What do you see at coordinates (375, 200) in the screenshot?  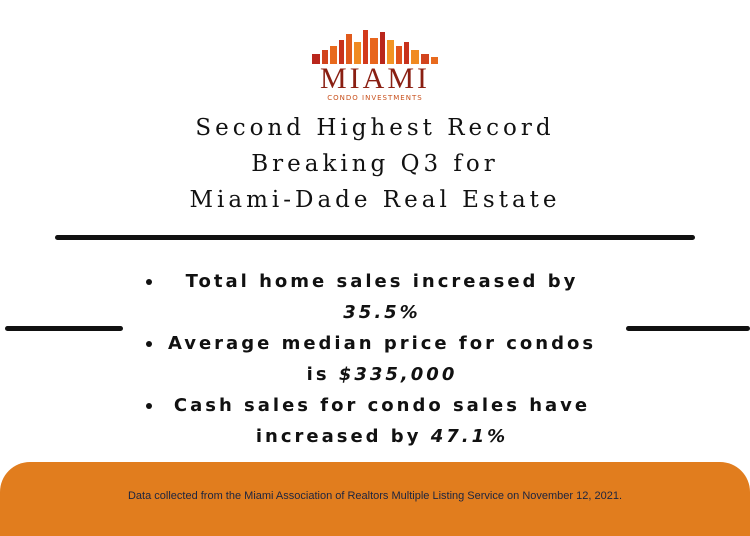 I see `title-line: Miami-Dade Real Estate` at bounding box center [375, 200].